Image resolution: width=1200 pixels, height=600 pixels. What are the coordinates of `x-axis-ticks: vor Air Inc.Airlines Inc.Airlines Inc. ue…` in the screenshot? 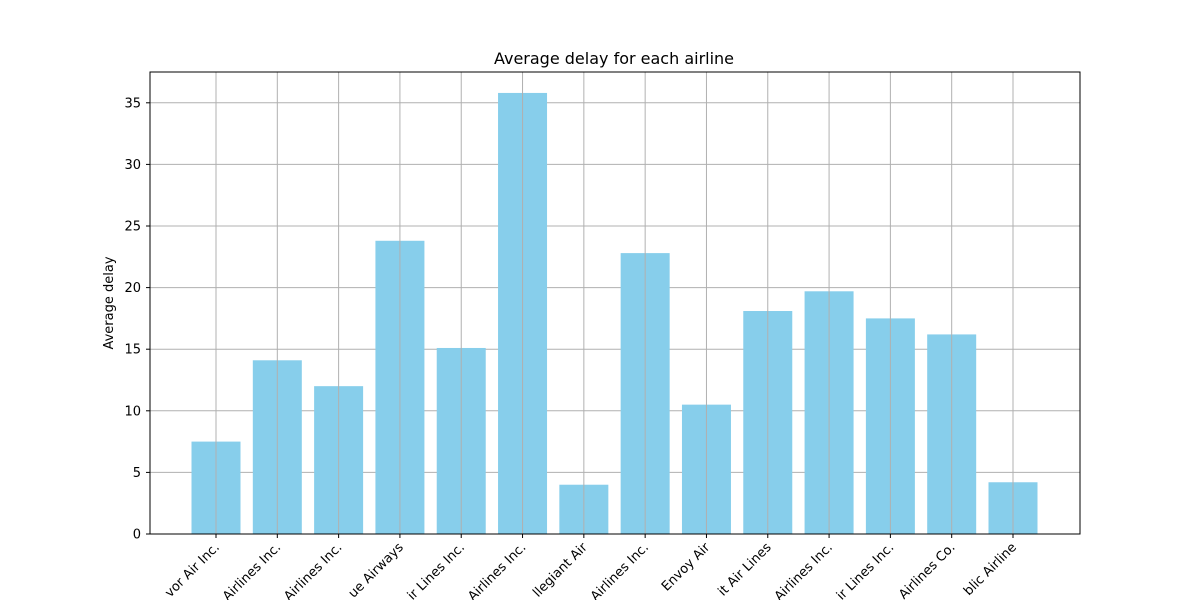 It's located at (591, 567).